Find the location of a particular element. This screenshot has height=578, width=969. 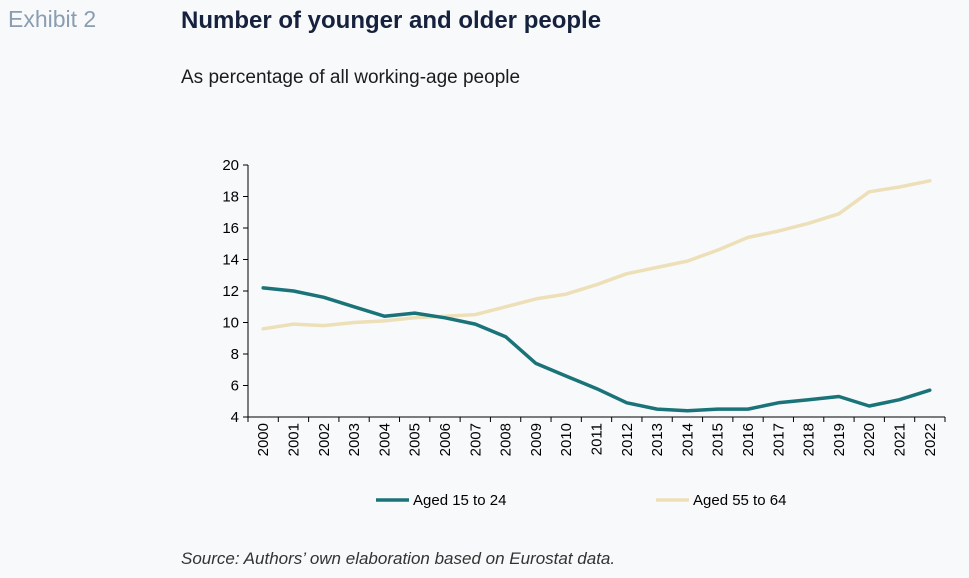

x-tick-label: 2011 is located at coordinates (597, 439).